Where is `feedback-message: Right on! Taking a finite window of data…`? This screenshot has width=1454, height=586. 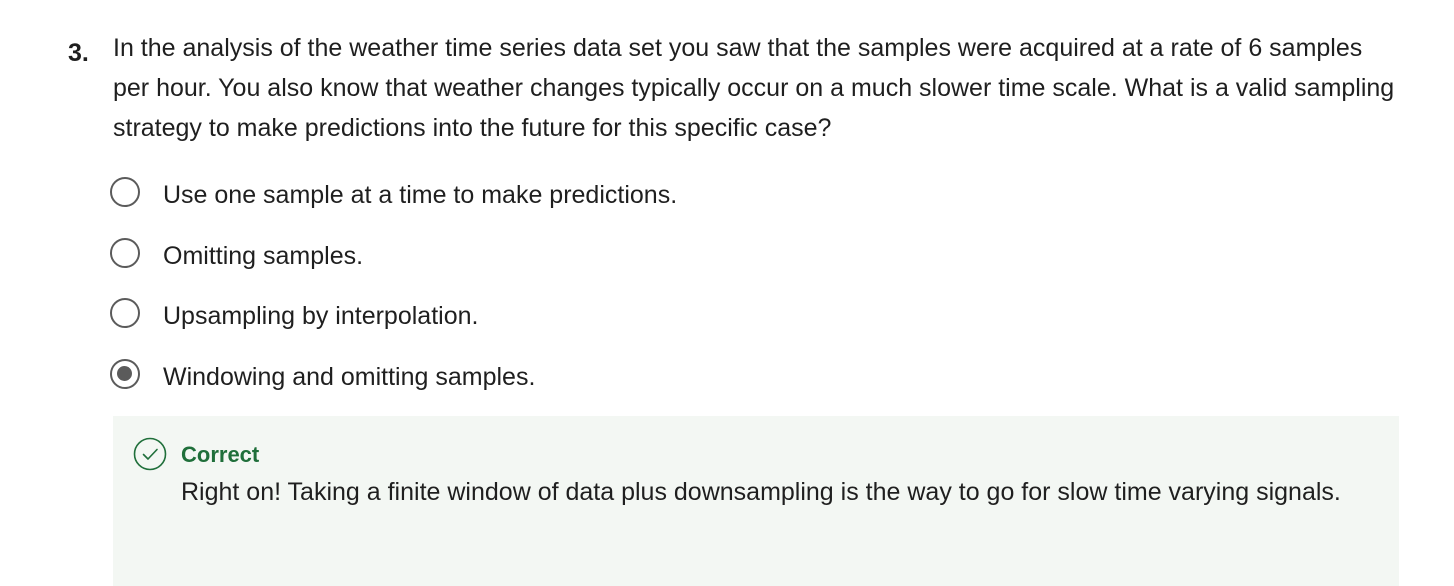 feedback-message: Right on! Taking a finite window of data… is located at coordinates (761, 492).